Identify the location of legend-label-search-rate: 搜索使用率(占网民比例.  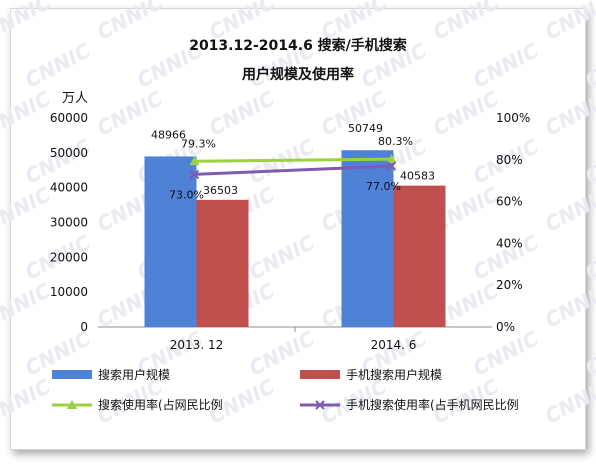
(160, 404).